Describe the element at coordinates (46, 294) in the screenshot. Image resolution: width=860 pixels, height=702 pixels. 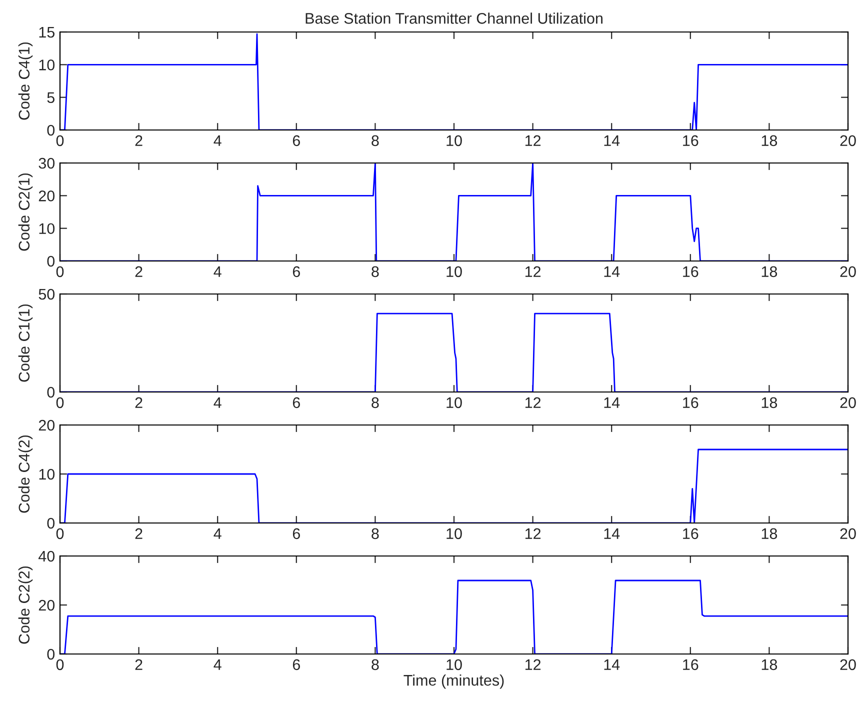
I see `y-tick-label: 50` at that location.